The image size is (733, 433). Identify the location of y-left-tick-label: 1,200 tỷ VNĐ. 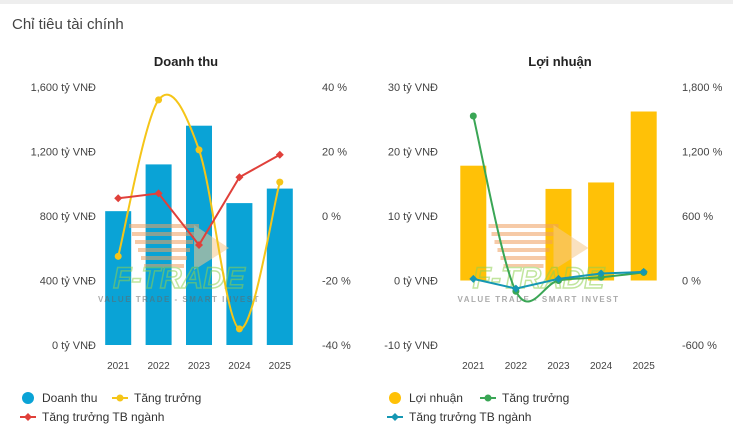
(63, 153).